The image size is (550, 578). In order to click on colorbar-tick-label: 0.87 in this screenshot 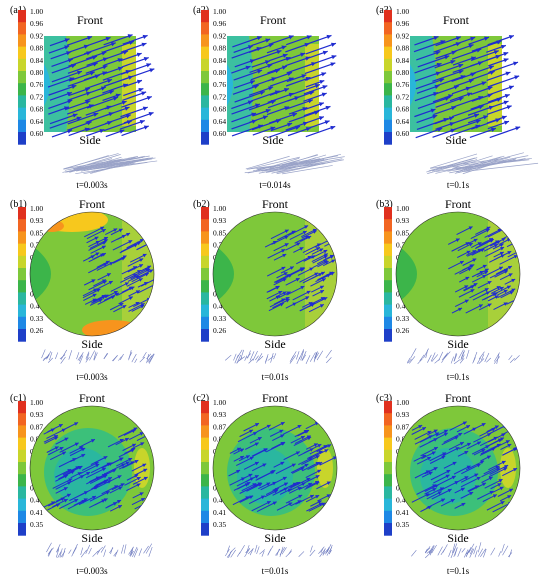, I will do `click(402, 426)`.